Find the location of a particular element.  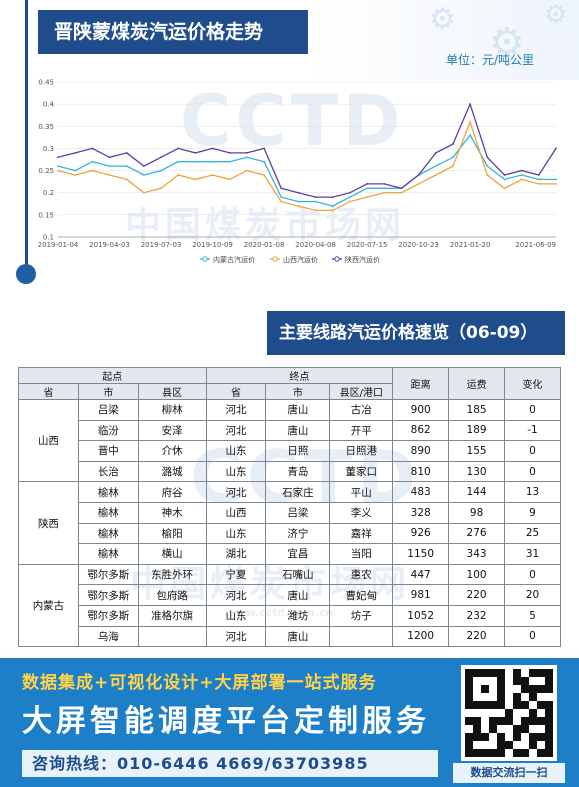

table-row: 榆林 横山 湖北 宜昌 当阳 1150 343 31 is located at coordinates (290, 554).